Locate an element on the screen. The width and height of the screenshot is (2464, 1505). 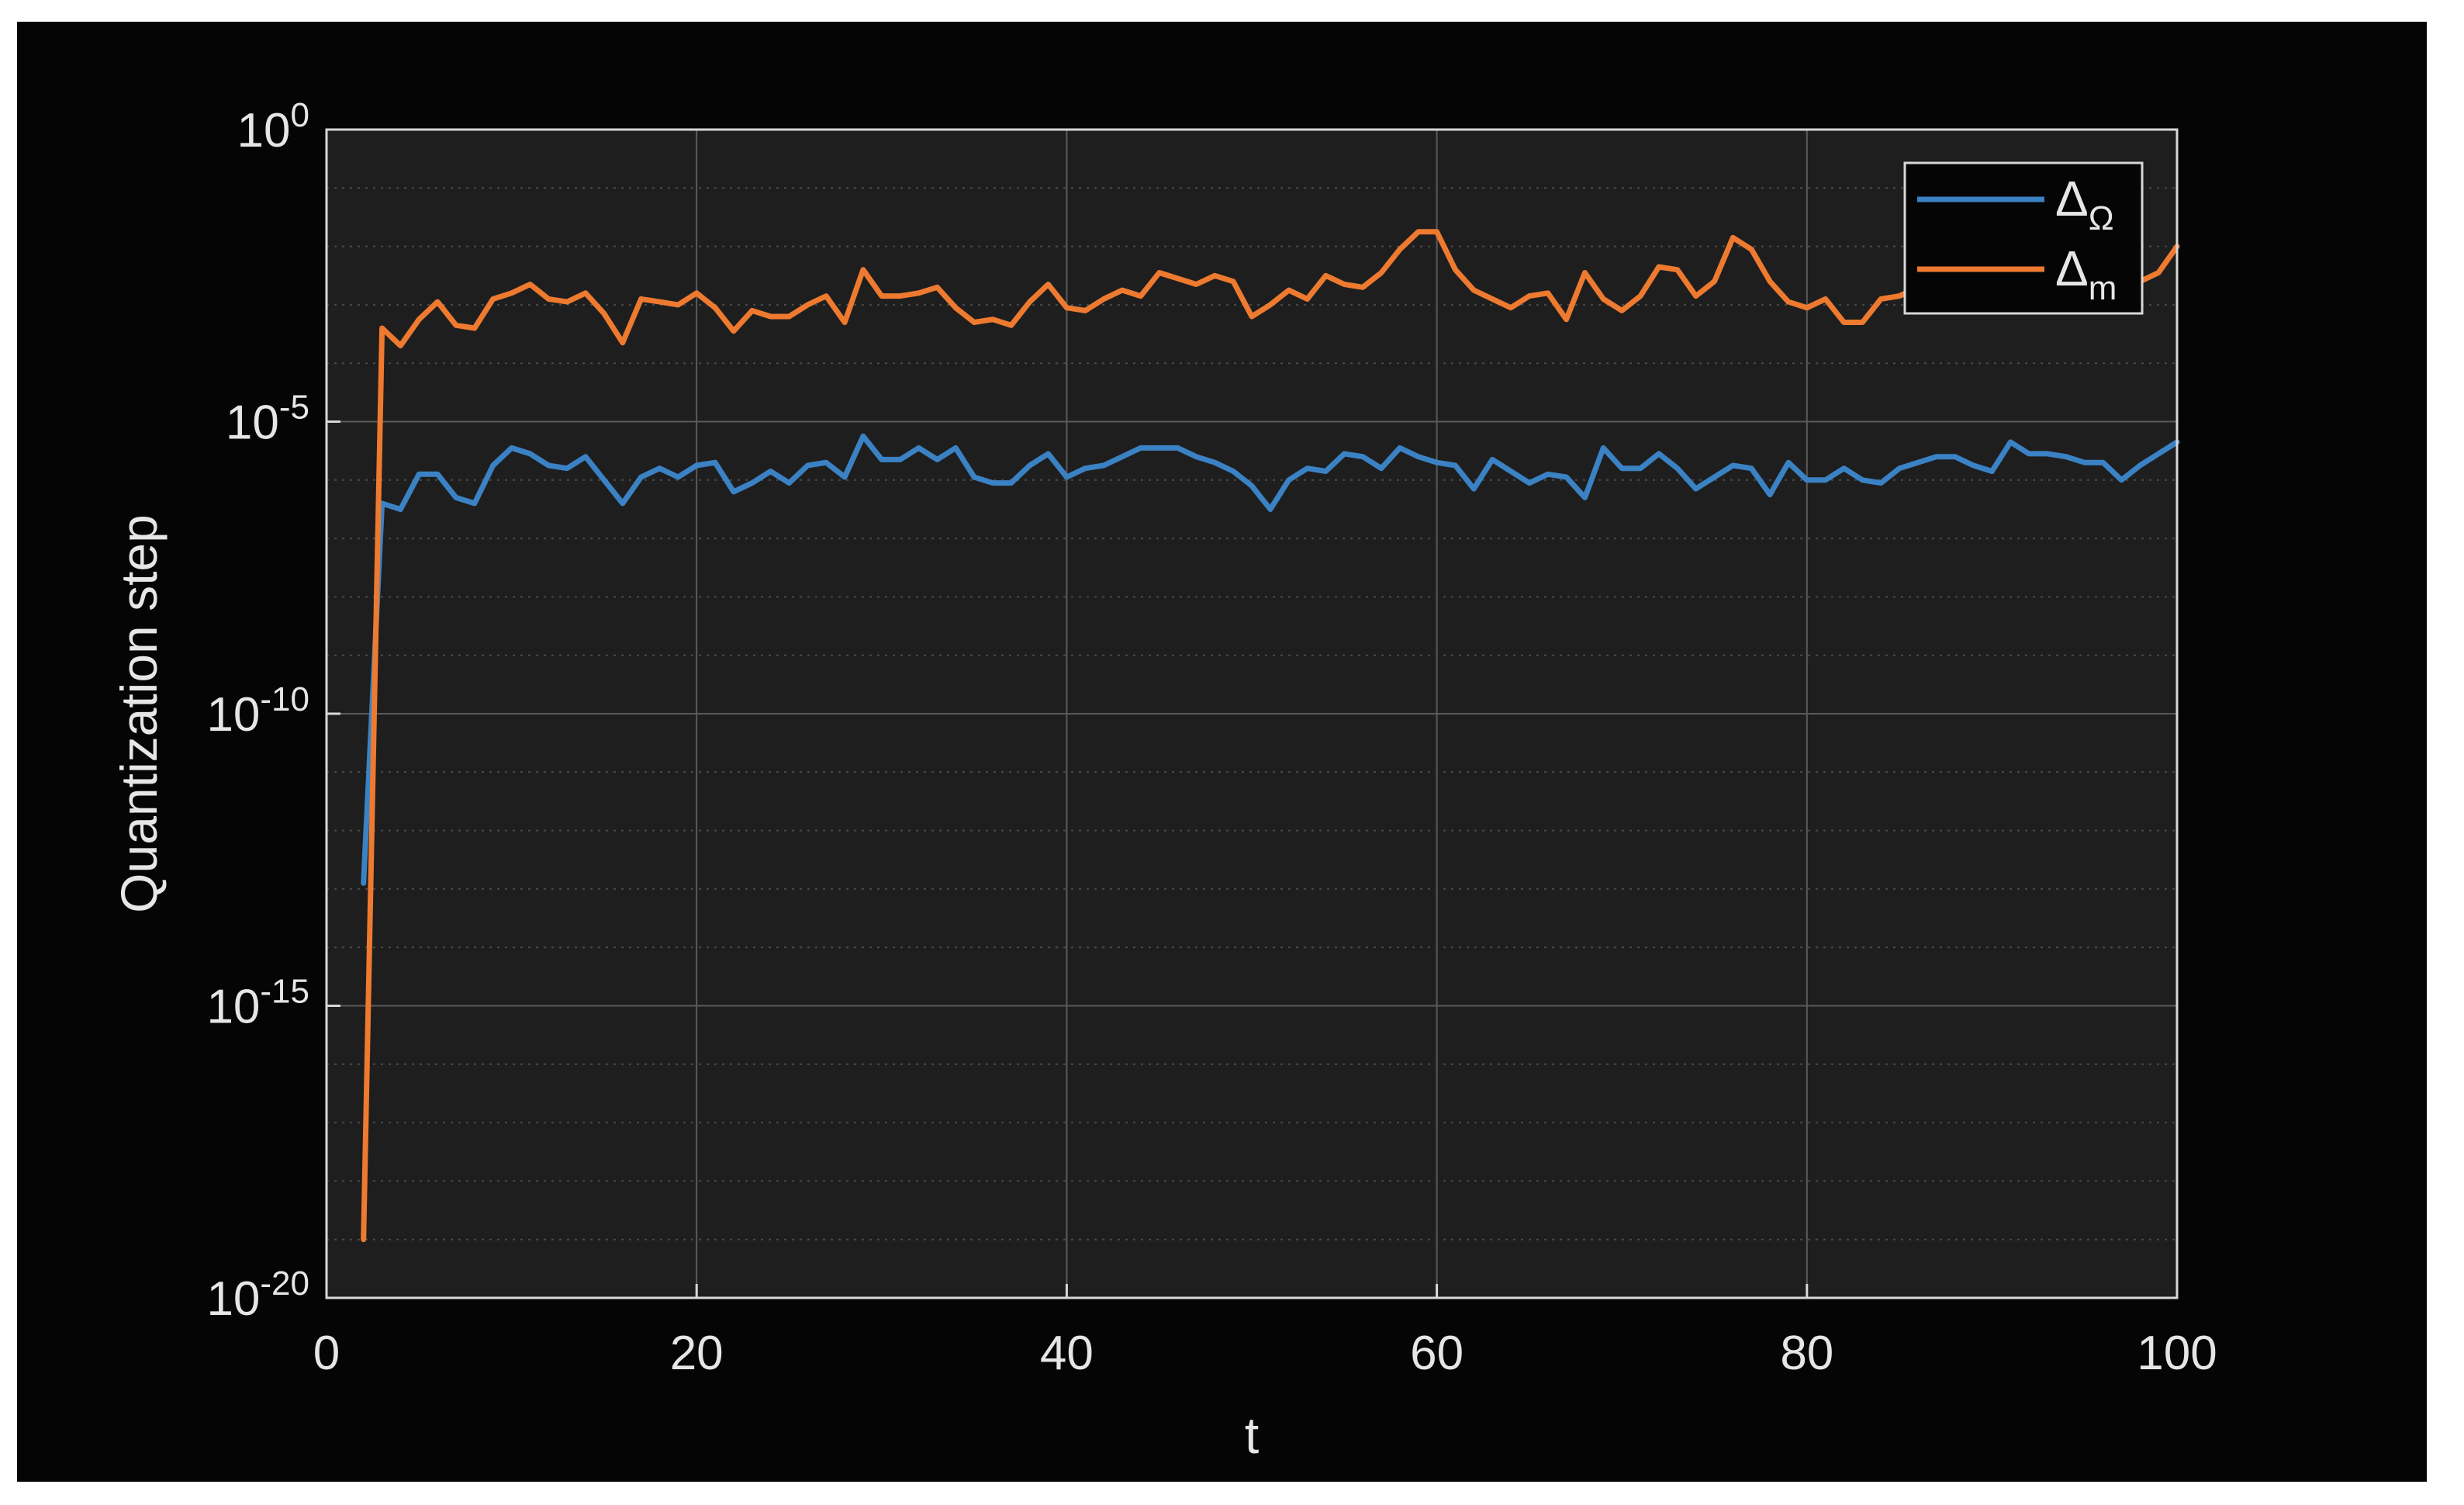
x-tick-label: 60 is located at coordinates (1437, 1353).